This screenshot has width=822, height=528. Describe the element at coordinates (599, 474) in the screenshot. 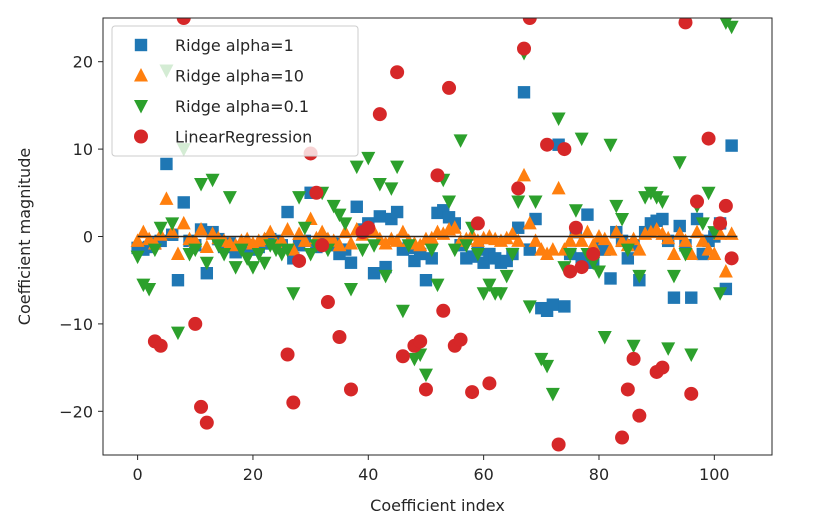

I see `x-tick-label: 80` at that location.